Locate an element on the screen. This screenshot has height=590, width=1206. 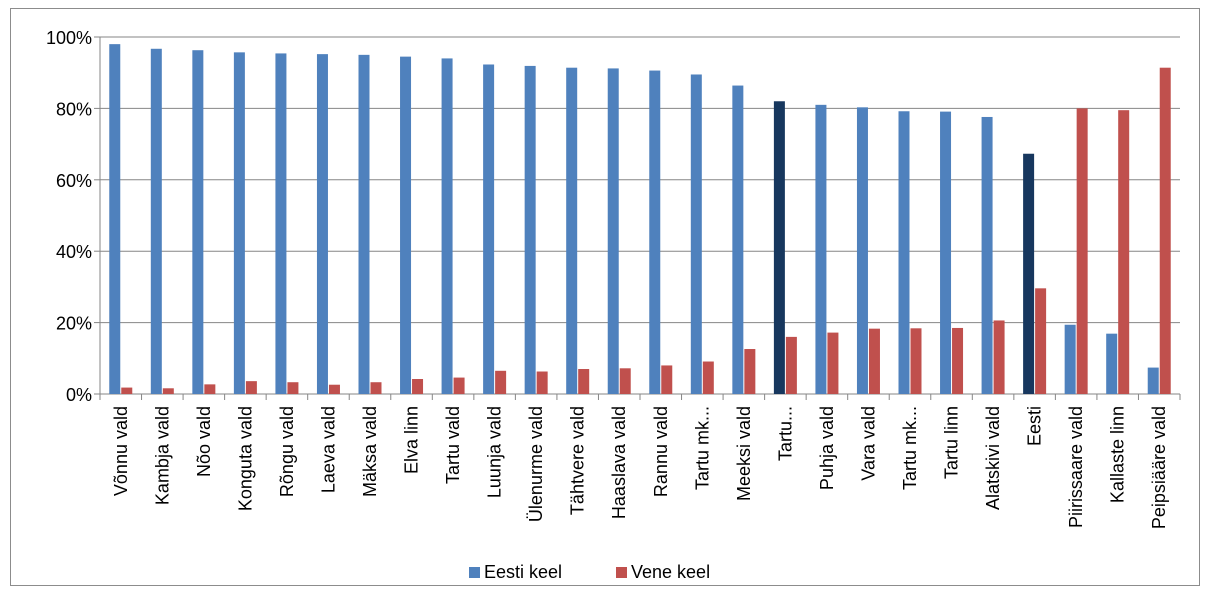
y-tick-label: 20% is located at coordinates (74, 324).